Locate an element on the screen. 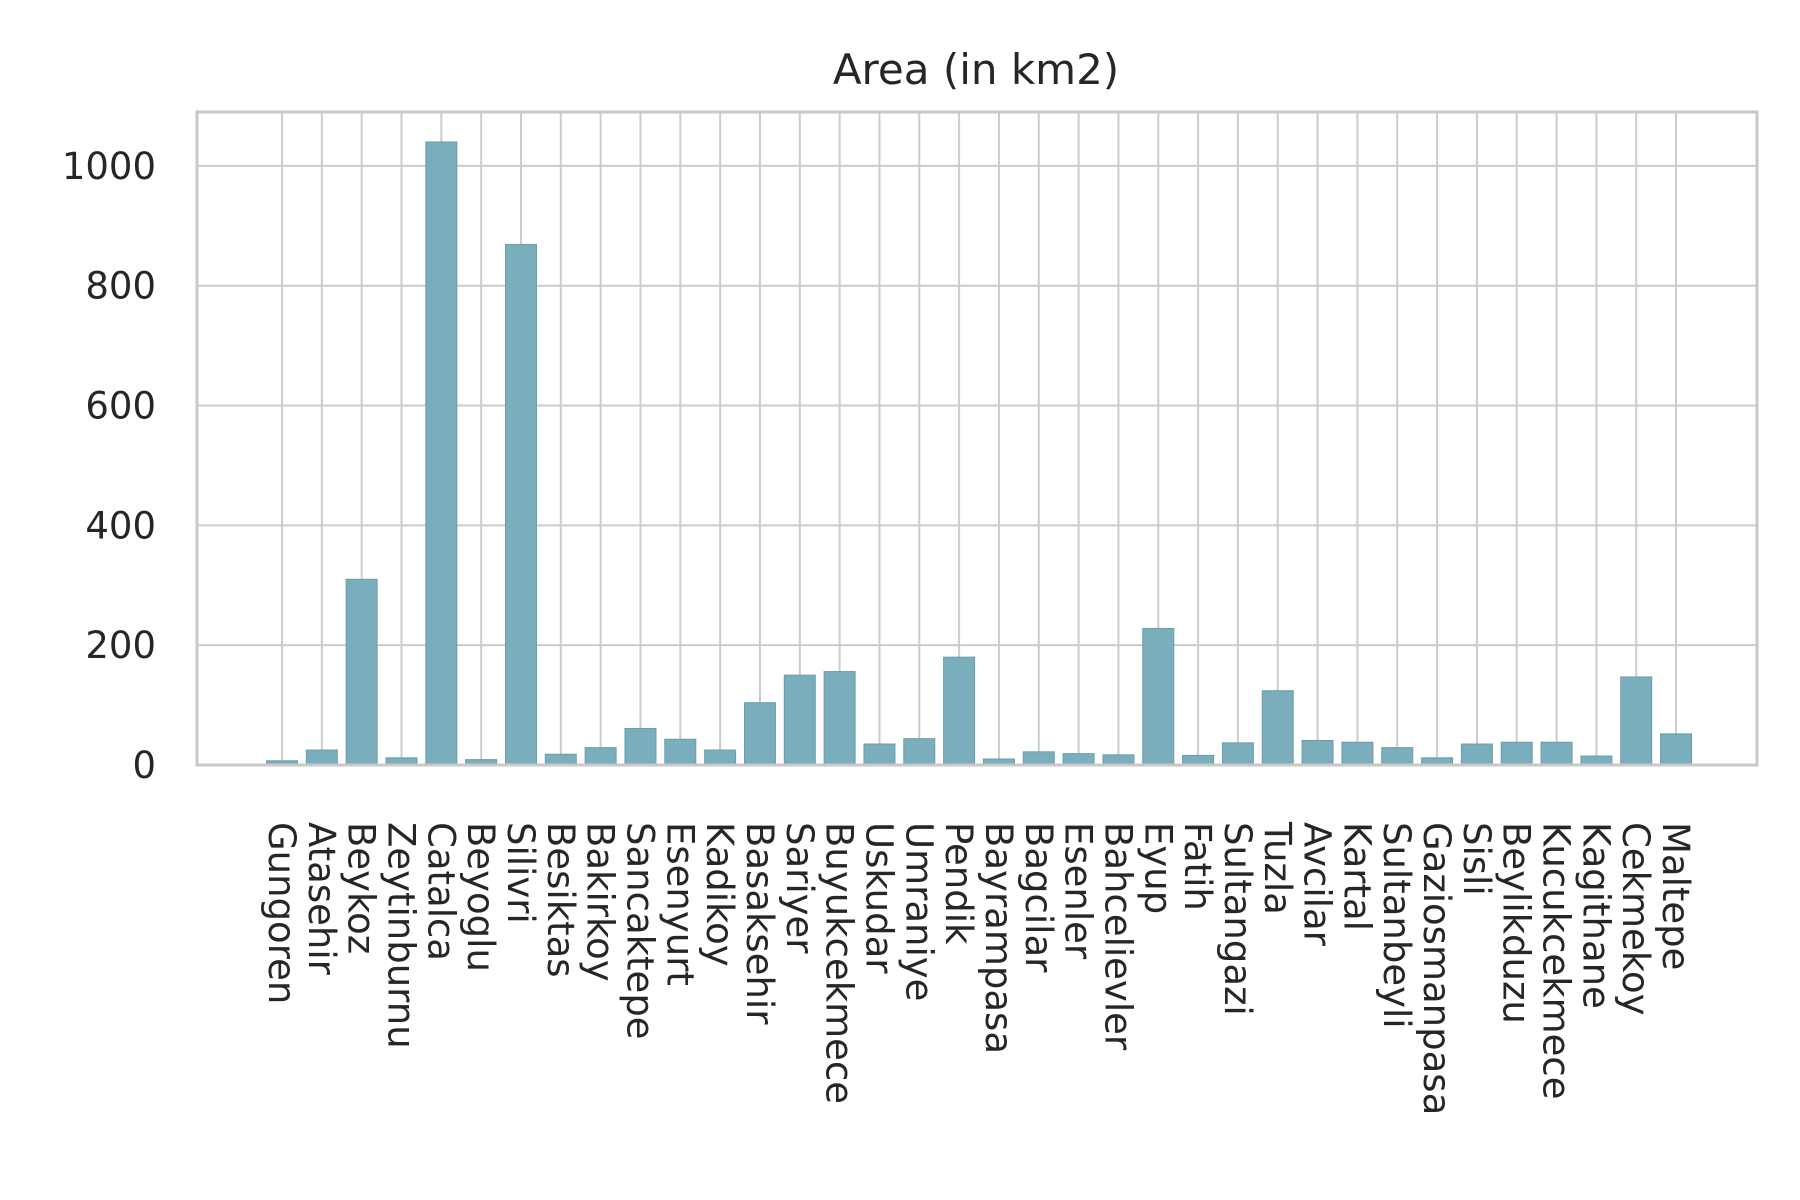 The image size is (1800, 1200). bar-silivri is located at coordinates (520, 504).